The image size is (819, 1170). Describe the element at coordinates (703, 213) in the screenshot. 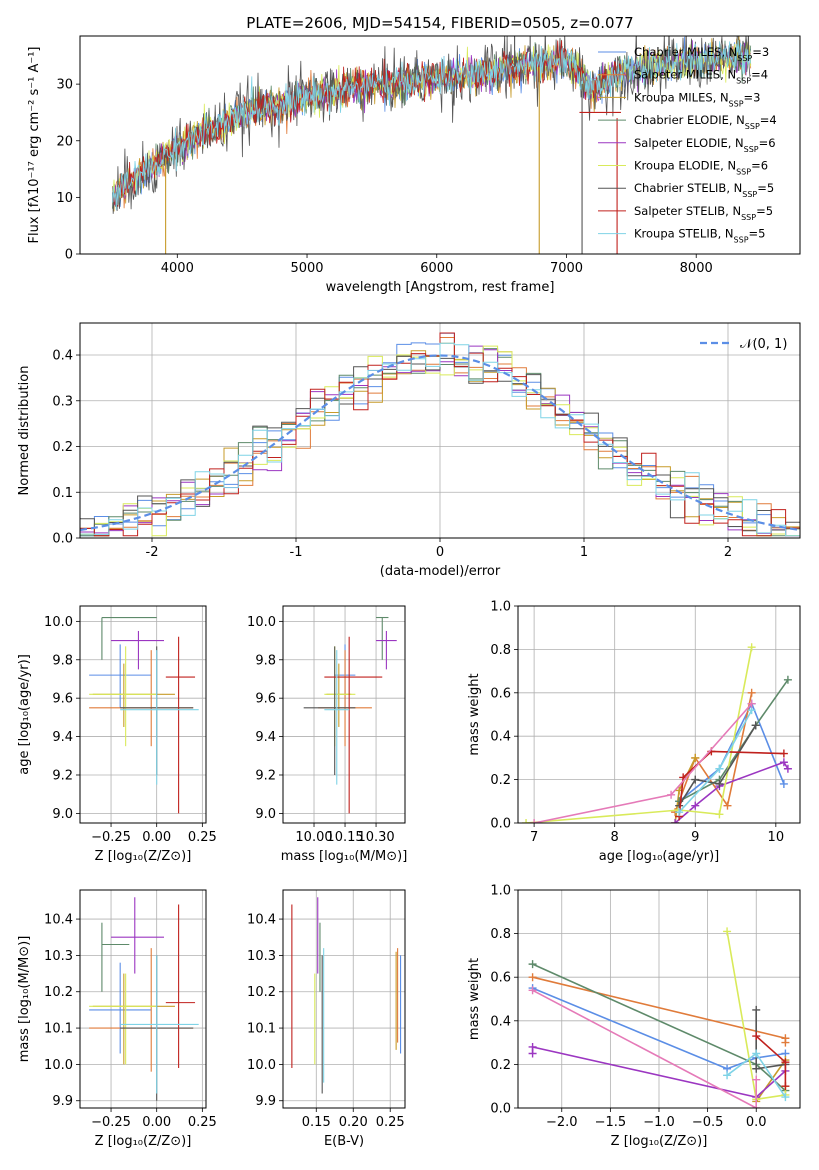

I see `legend-entry: Salpeter STELIB, NSSP=5` at that location.